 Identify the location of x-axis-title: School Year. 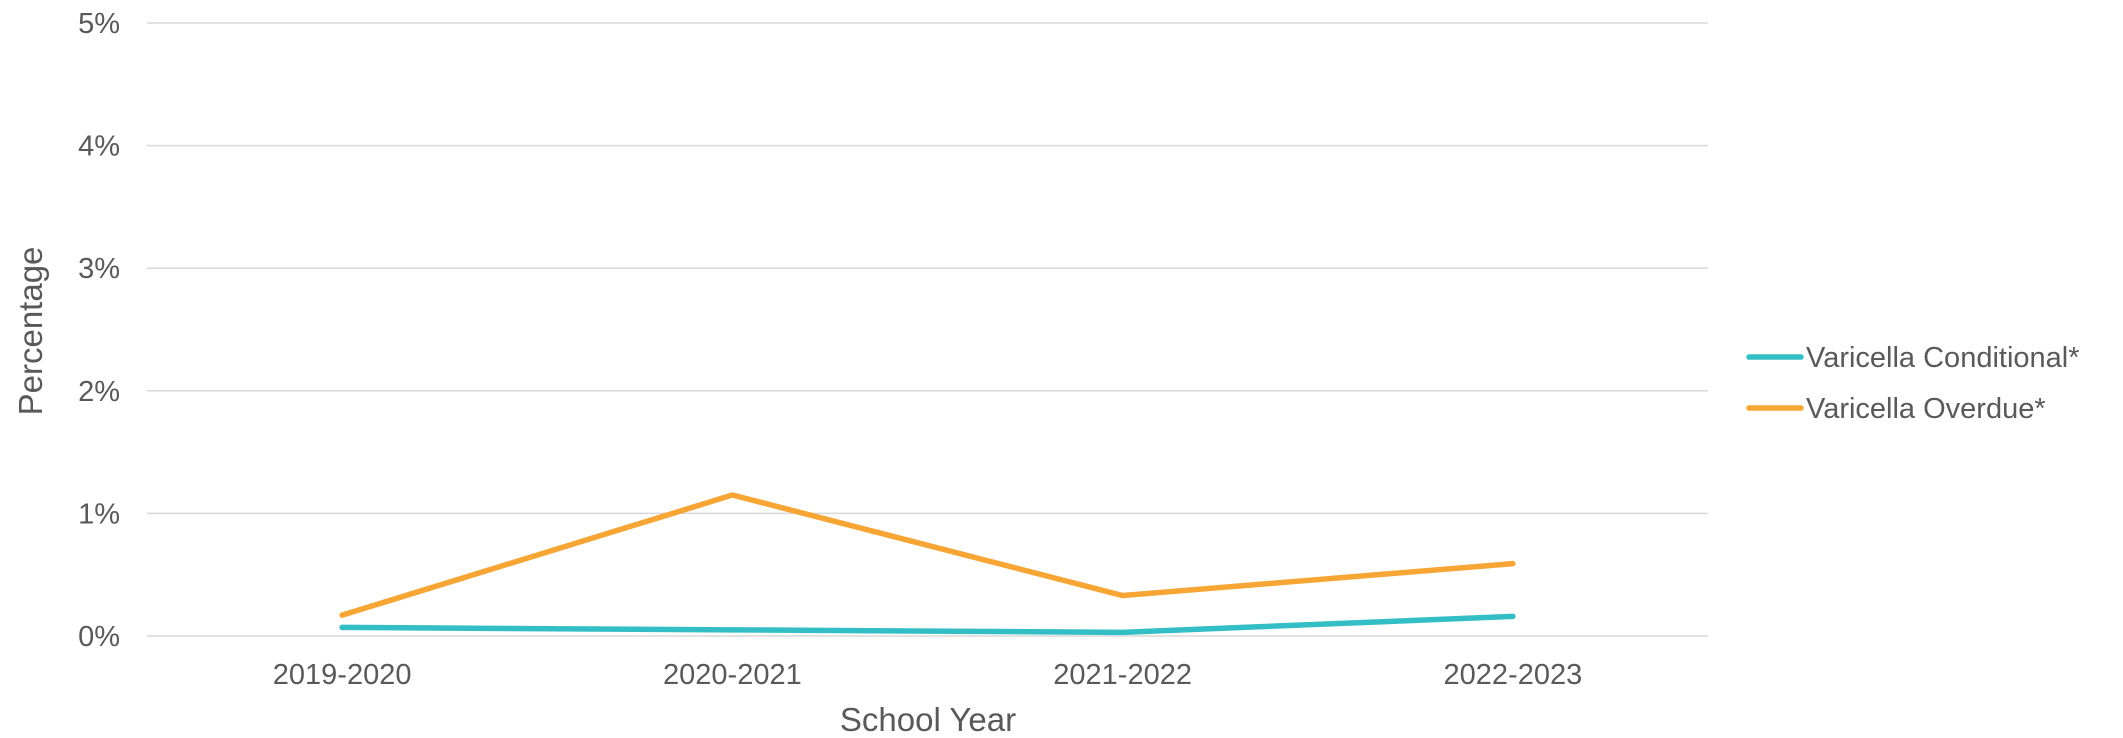
(928, 719).